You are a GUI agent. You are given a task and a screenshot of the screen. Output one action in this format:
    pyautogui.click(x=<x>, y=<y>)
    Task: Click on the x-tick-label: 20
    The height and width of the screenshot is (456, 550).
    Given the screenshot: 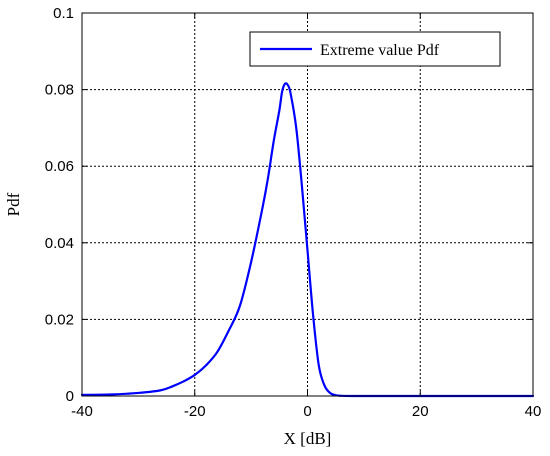 What is the action you would take?
    pyautogui.click(x=420, y=411)
    